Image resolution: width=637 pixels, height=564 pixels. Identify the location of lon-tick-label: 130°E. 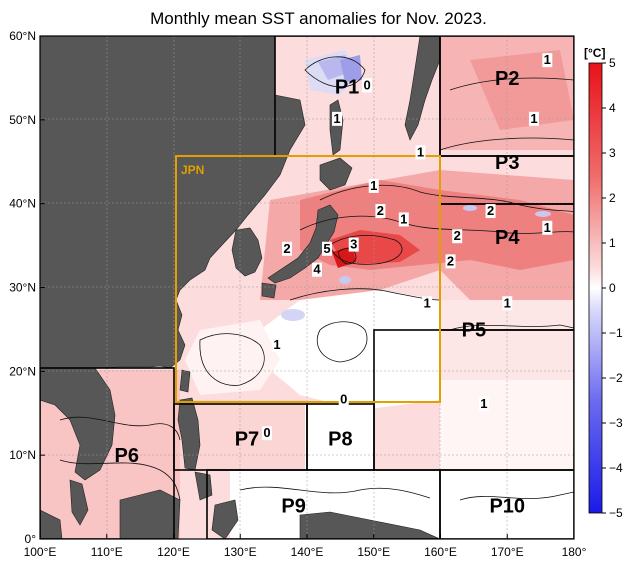
(240, 552).